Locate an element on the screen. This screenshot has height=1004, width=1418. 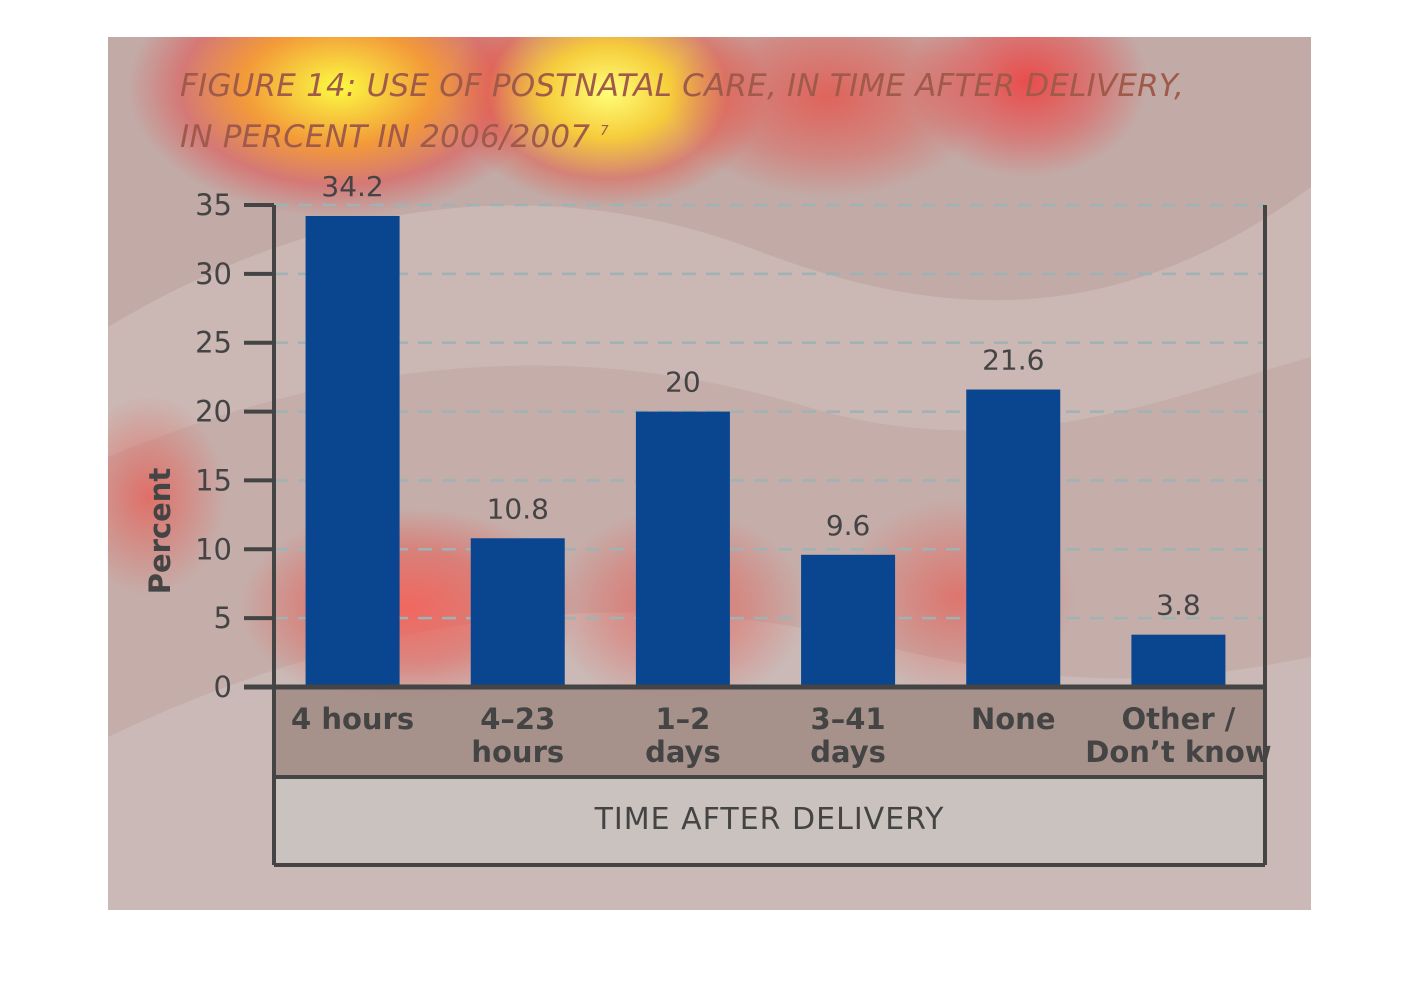
bar-value-label: 20 is located at coordinates (683, 382).